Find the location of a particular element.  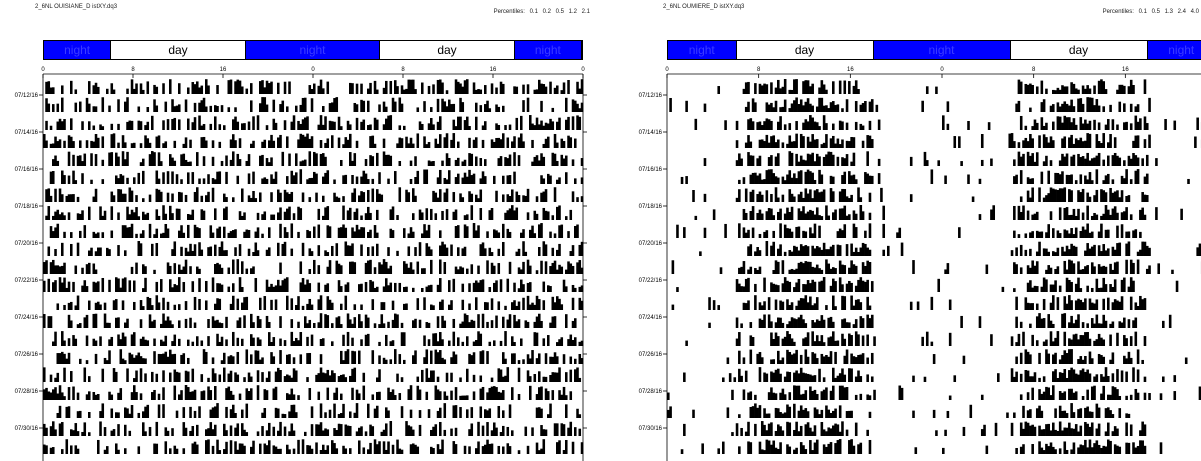

date-label: 07/20/16 is located at coordinates (27, 244).